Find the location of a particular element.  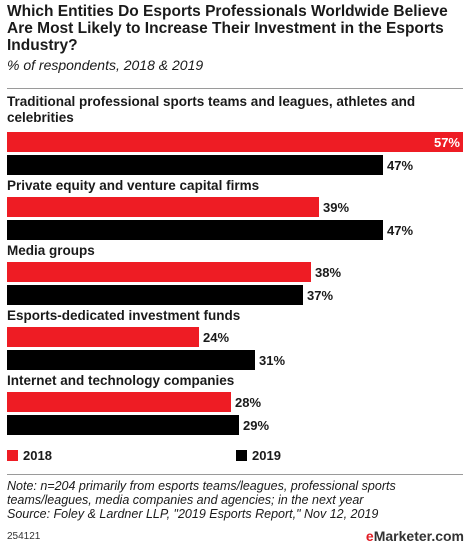

top-divider is located at coordinates (235, 88).